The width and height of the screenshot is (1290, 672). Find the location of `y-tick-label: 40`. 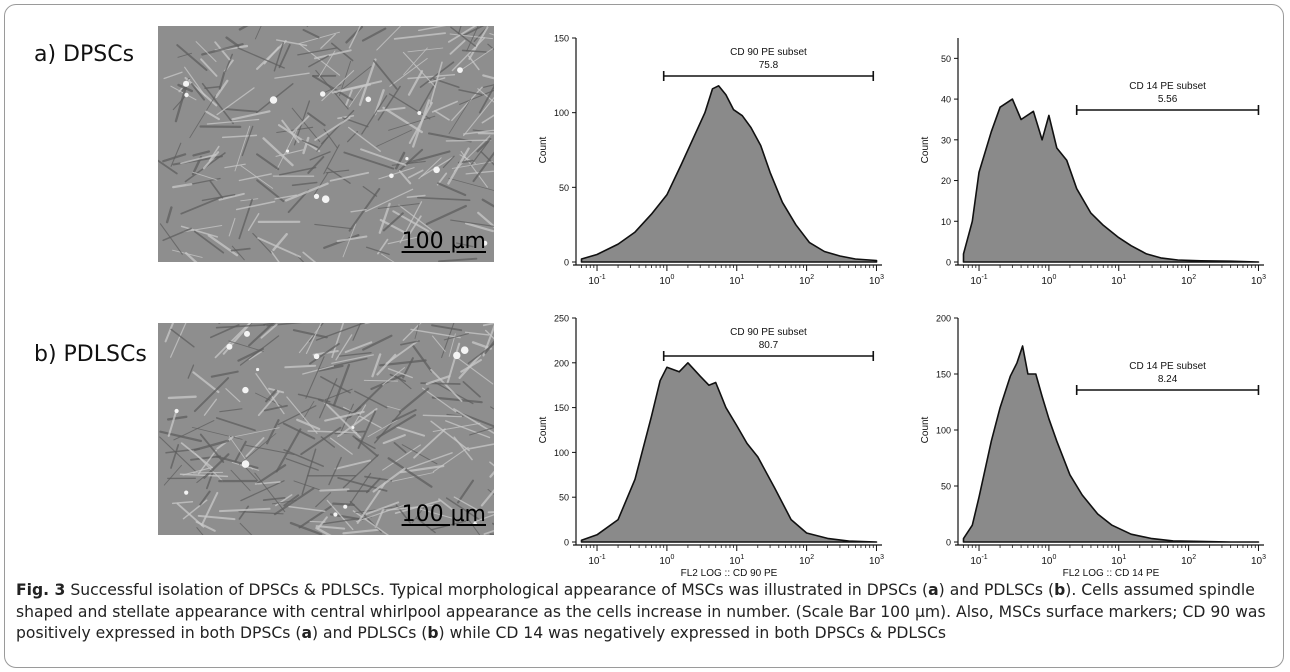

y-tick-label: 40 is located at coordinates (946, 100).